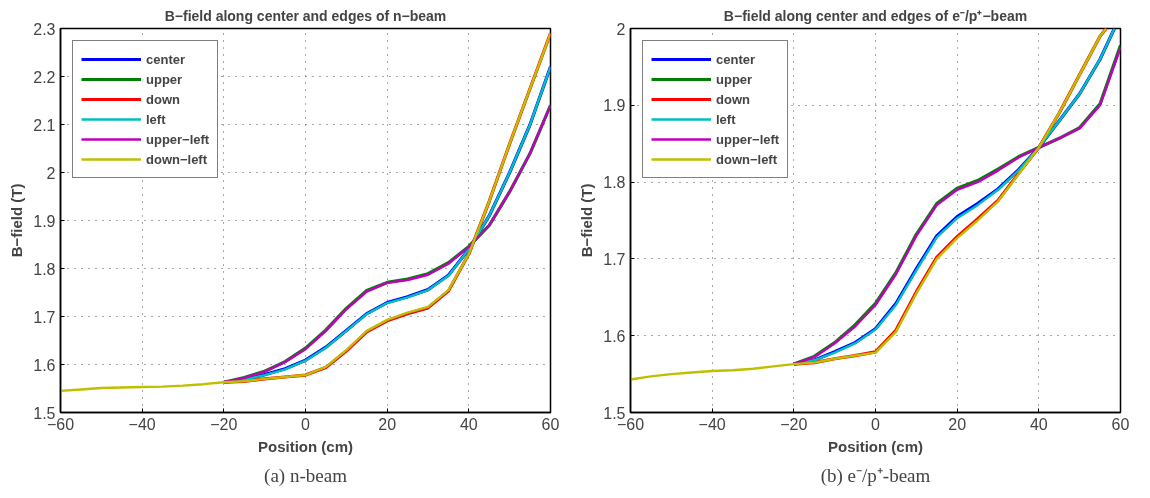 This screenshot has height=498, width=1150. What do you see at coordinates (875, 15) in the screenshot?
I see `chart-title: B−field along center and edges of e⁻/p⁺−beam` at bounding box center [875, 15].